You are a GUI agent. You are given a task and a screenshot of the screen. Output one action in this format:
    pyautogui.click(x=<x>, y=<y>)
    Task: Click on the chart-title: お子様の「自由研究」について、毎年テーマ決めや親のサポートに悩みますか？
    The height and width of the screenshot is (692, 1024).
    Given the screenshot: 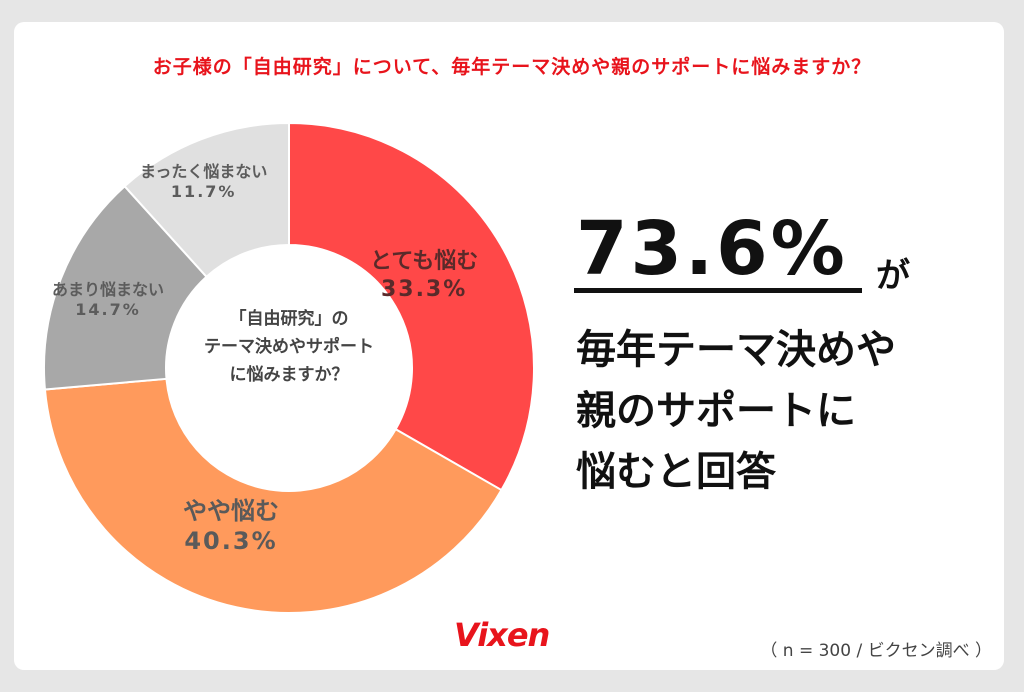 What is the action you would take?
    pyautogui.click(x=512, y=67)
    